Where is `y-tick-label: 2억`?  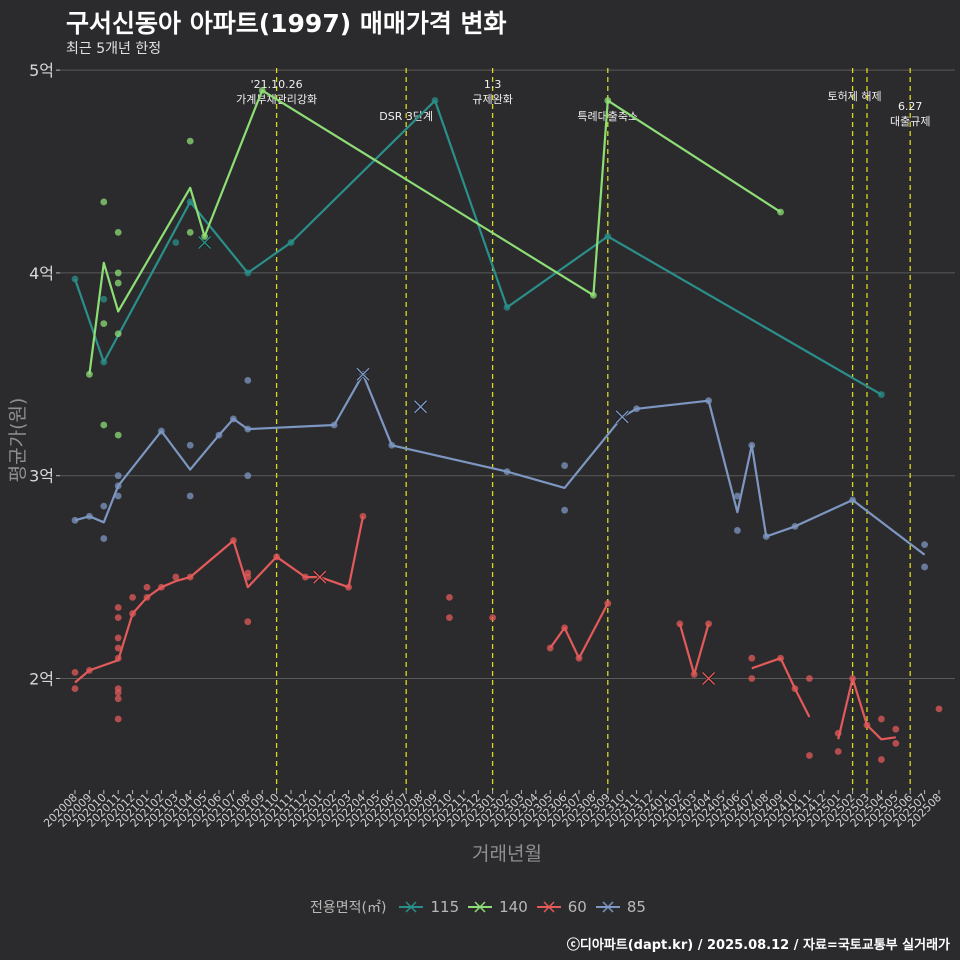 y-tick-label: 2억 is located at coordinates (41, 678).